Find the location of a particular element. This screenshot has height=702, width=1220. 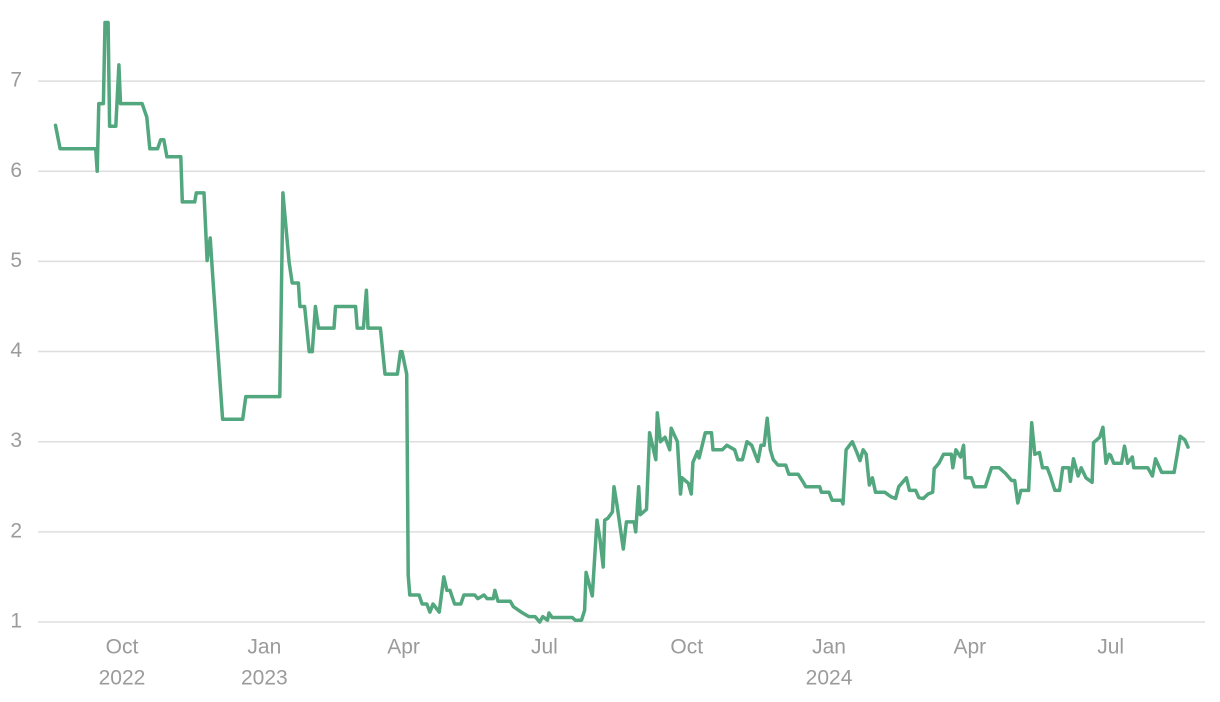

y-tick-label: 3 is located at coordinates (16, 440).